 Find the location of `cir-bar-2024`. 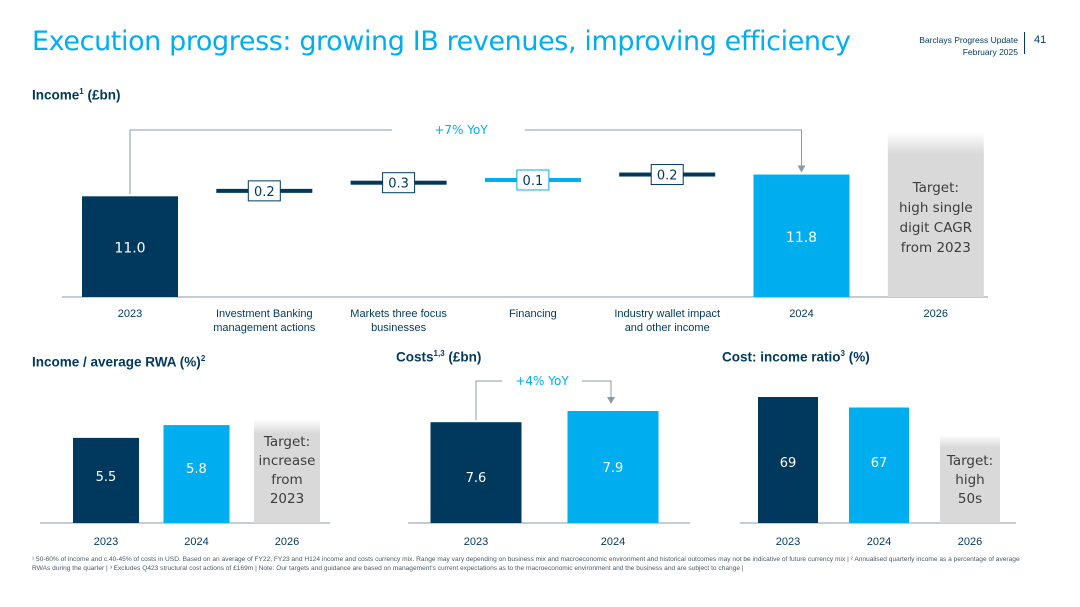

cir-bar-2024 is located at coordinates (879, 465).